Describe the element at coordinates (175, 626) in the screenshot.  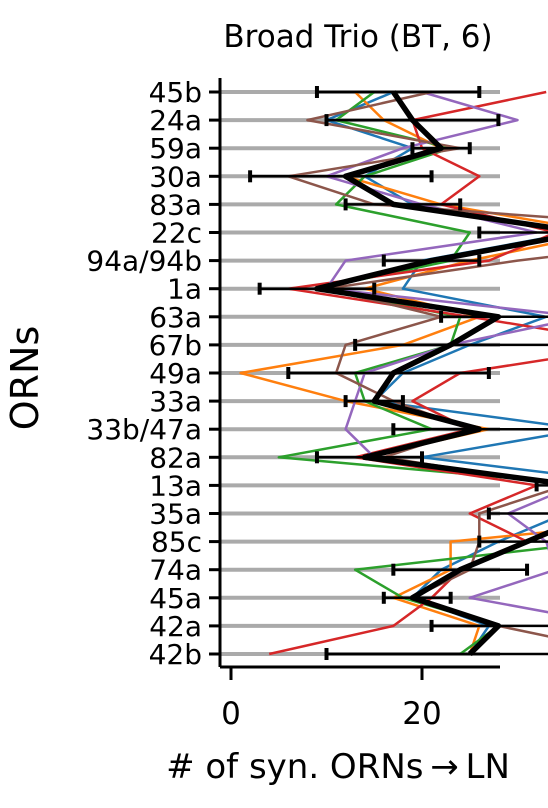
I see `y-tick-label: 42a` at that location.